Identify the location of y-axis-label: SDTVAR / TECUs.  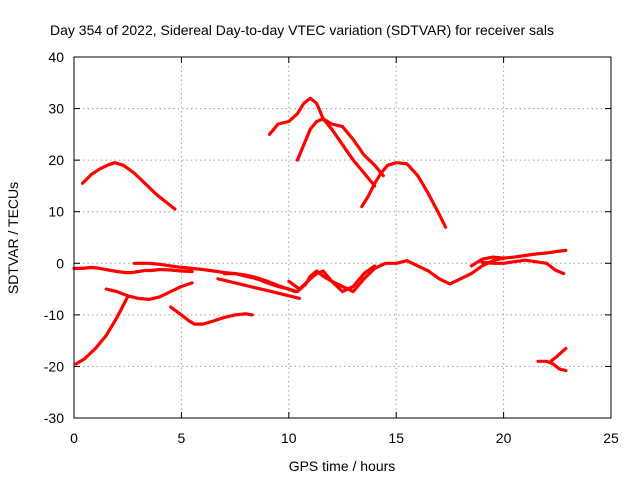
(13, 238).